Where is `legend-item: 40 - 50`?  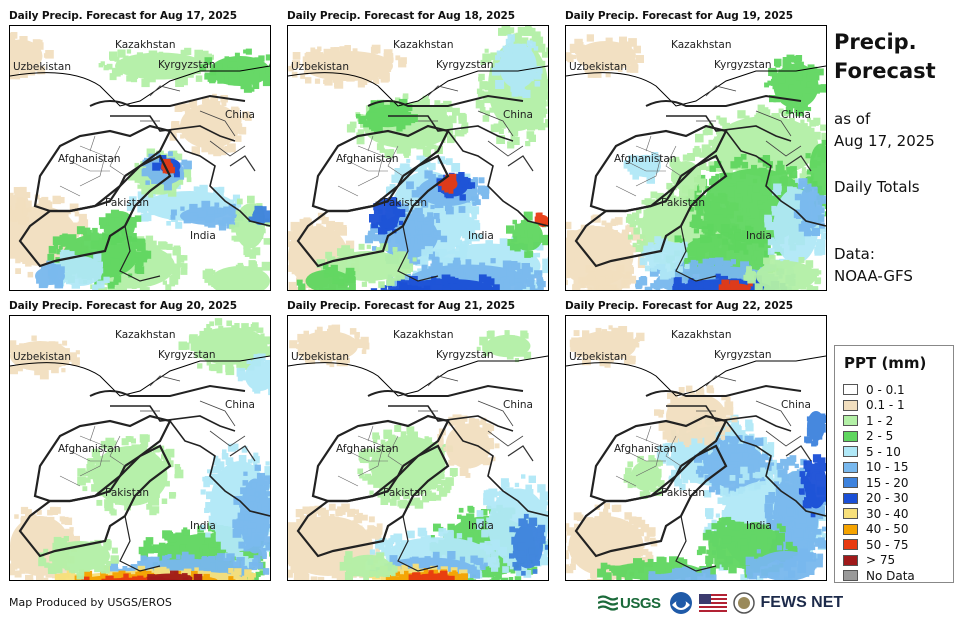
legend-item: 40 - 50 is located at coordinates (876, 529).